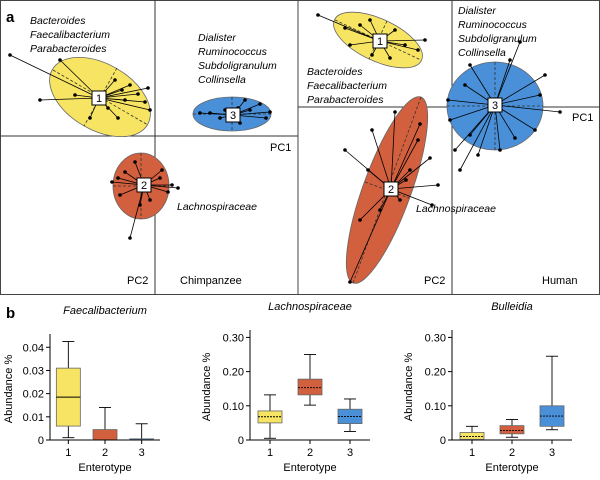 This screenshot has width=600, height=480. Describe the element at coordinates (217, 207) in the screenshot. I see `chimp-genus-2-0: Lachnospiraceae` at that location.